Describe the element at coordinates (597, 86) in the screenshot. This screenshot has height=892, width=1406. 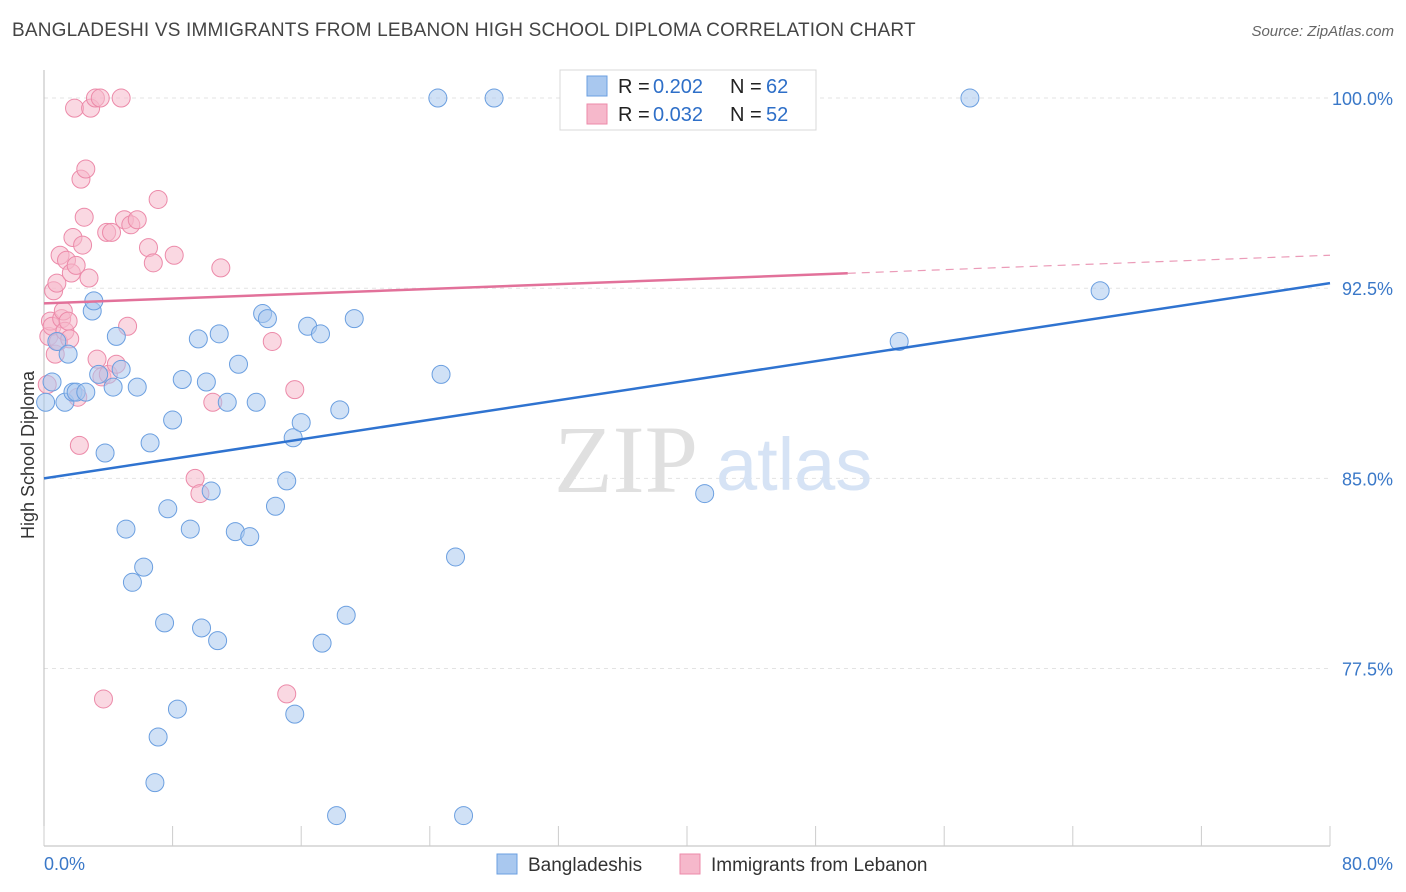
I see `legend-swatch-bangladeshis` at that location.